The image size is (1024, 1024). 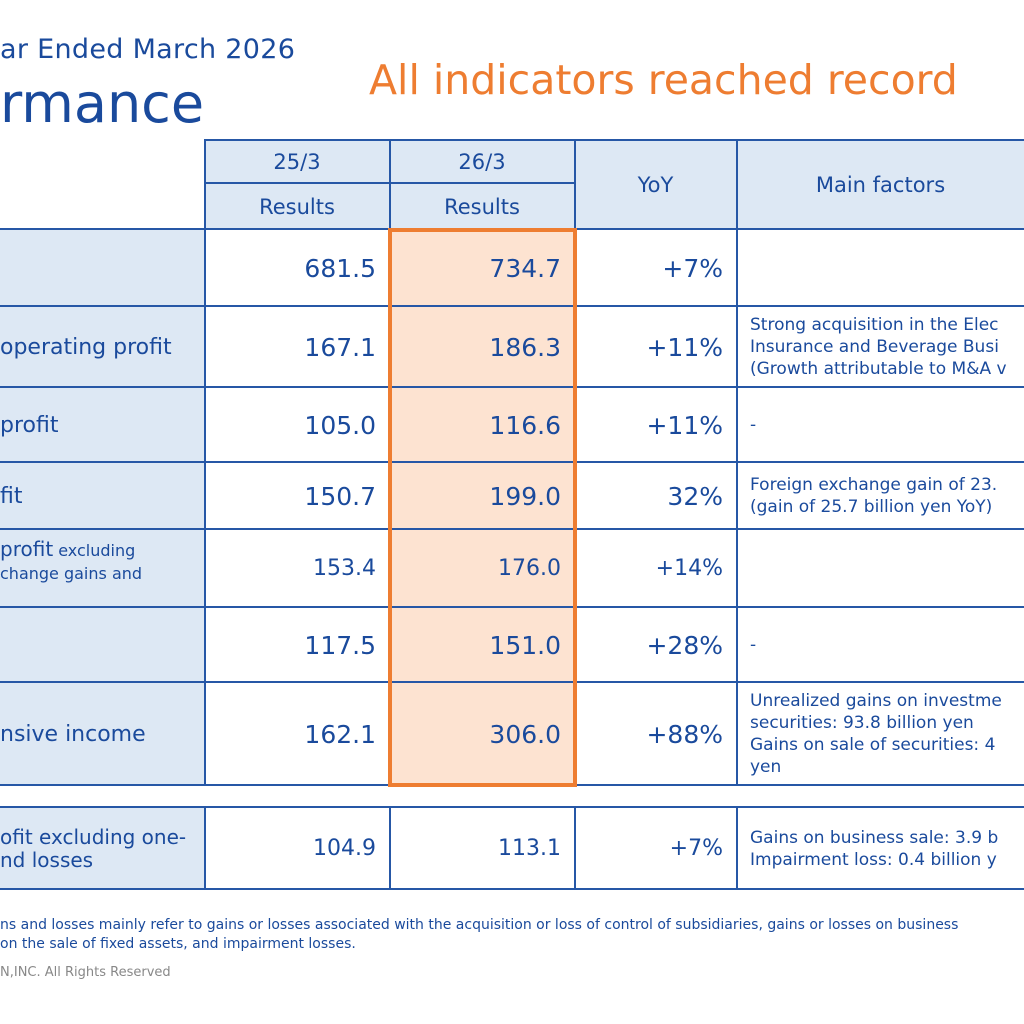 I want to click on headline: All indicators reached record, so click(x=663, y=80).